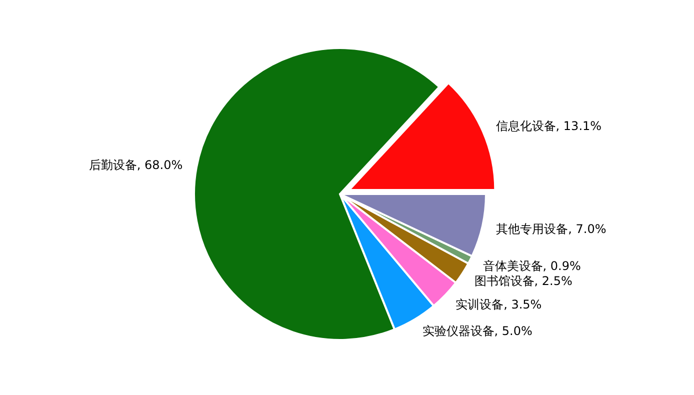 The width and height of the screenshot is (694, 395). I want to click on slice-label: 实验仪器设备, 5.0%, so click(477, 331).